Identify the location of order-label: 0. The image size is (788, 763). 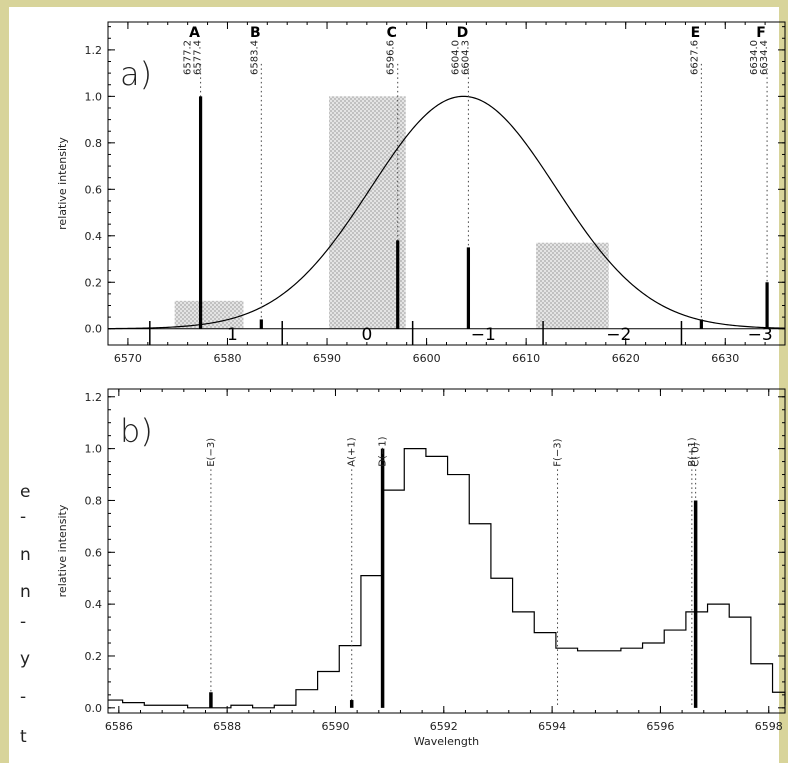
(366, 335).